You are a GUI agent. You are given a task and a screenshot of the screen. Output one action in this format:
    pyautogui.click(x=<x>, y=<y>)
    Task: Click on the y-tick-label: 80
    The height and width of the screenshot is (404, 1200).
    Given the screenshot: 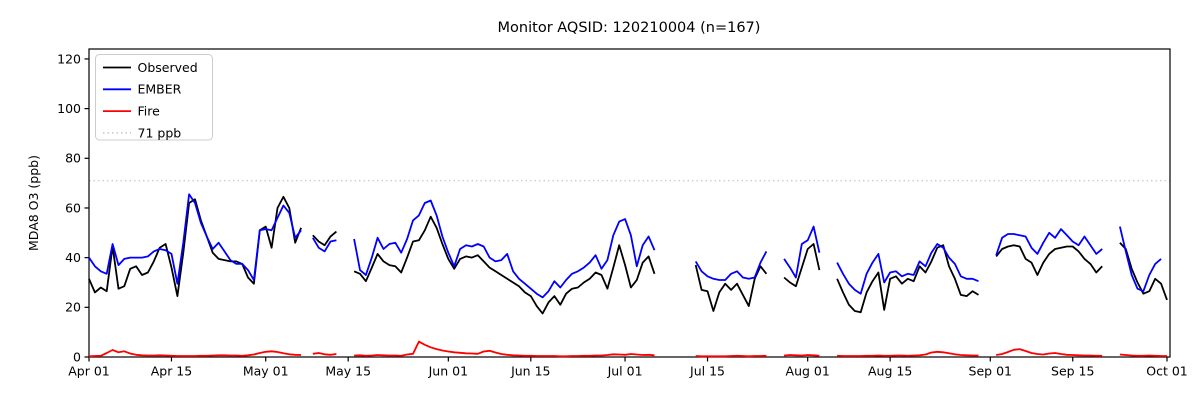 What is the action you would take?
    pyautogui.click(x=73, y=158)
    